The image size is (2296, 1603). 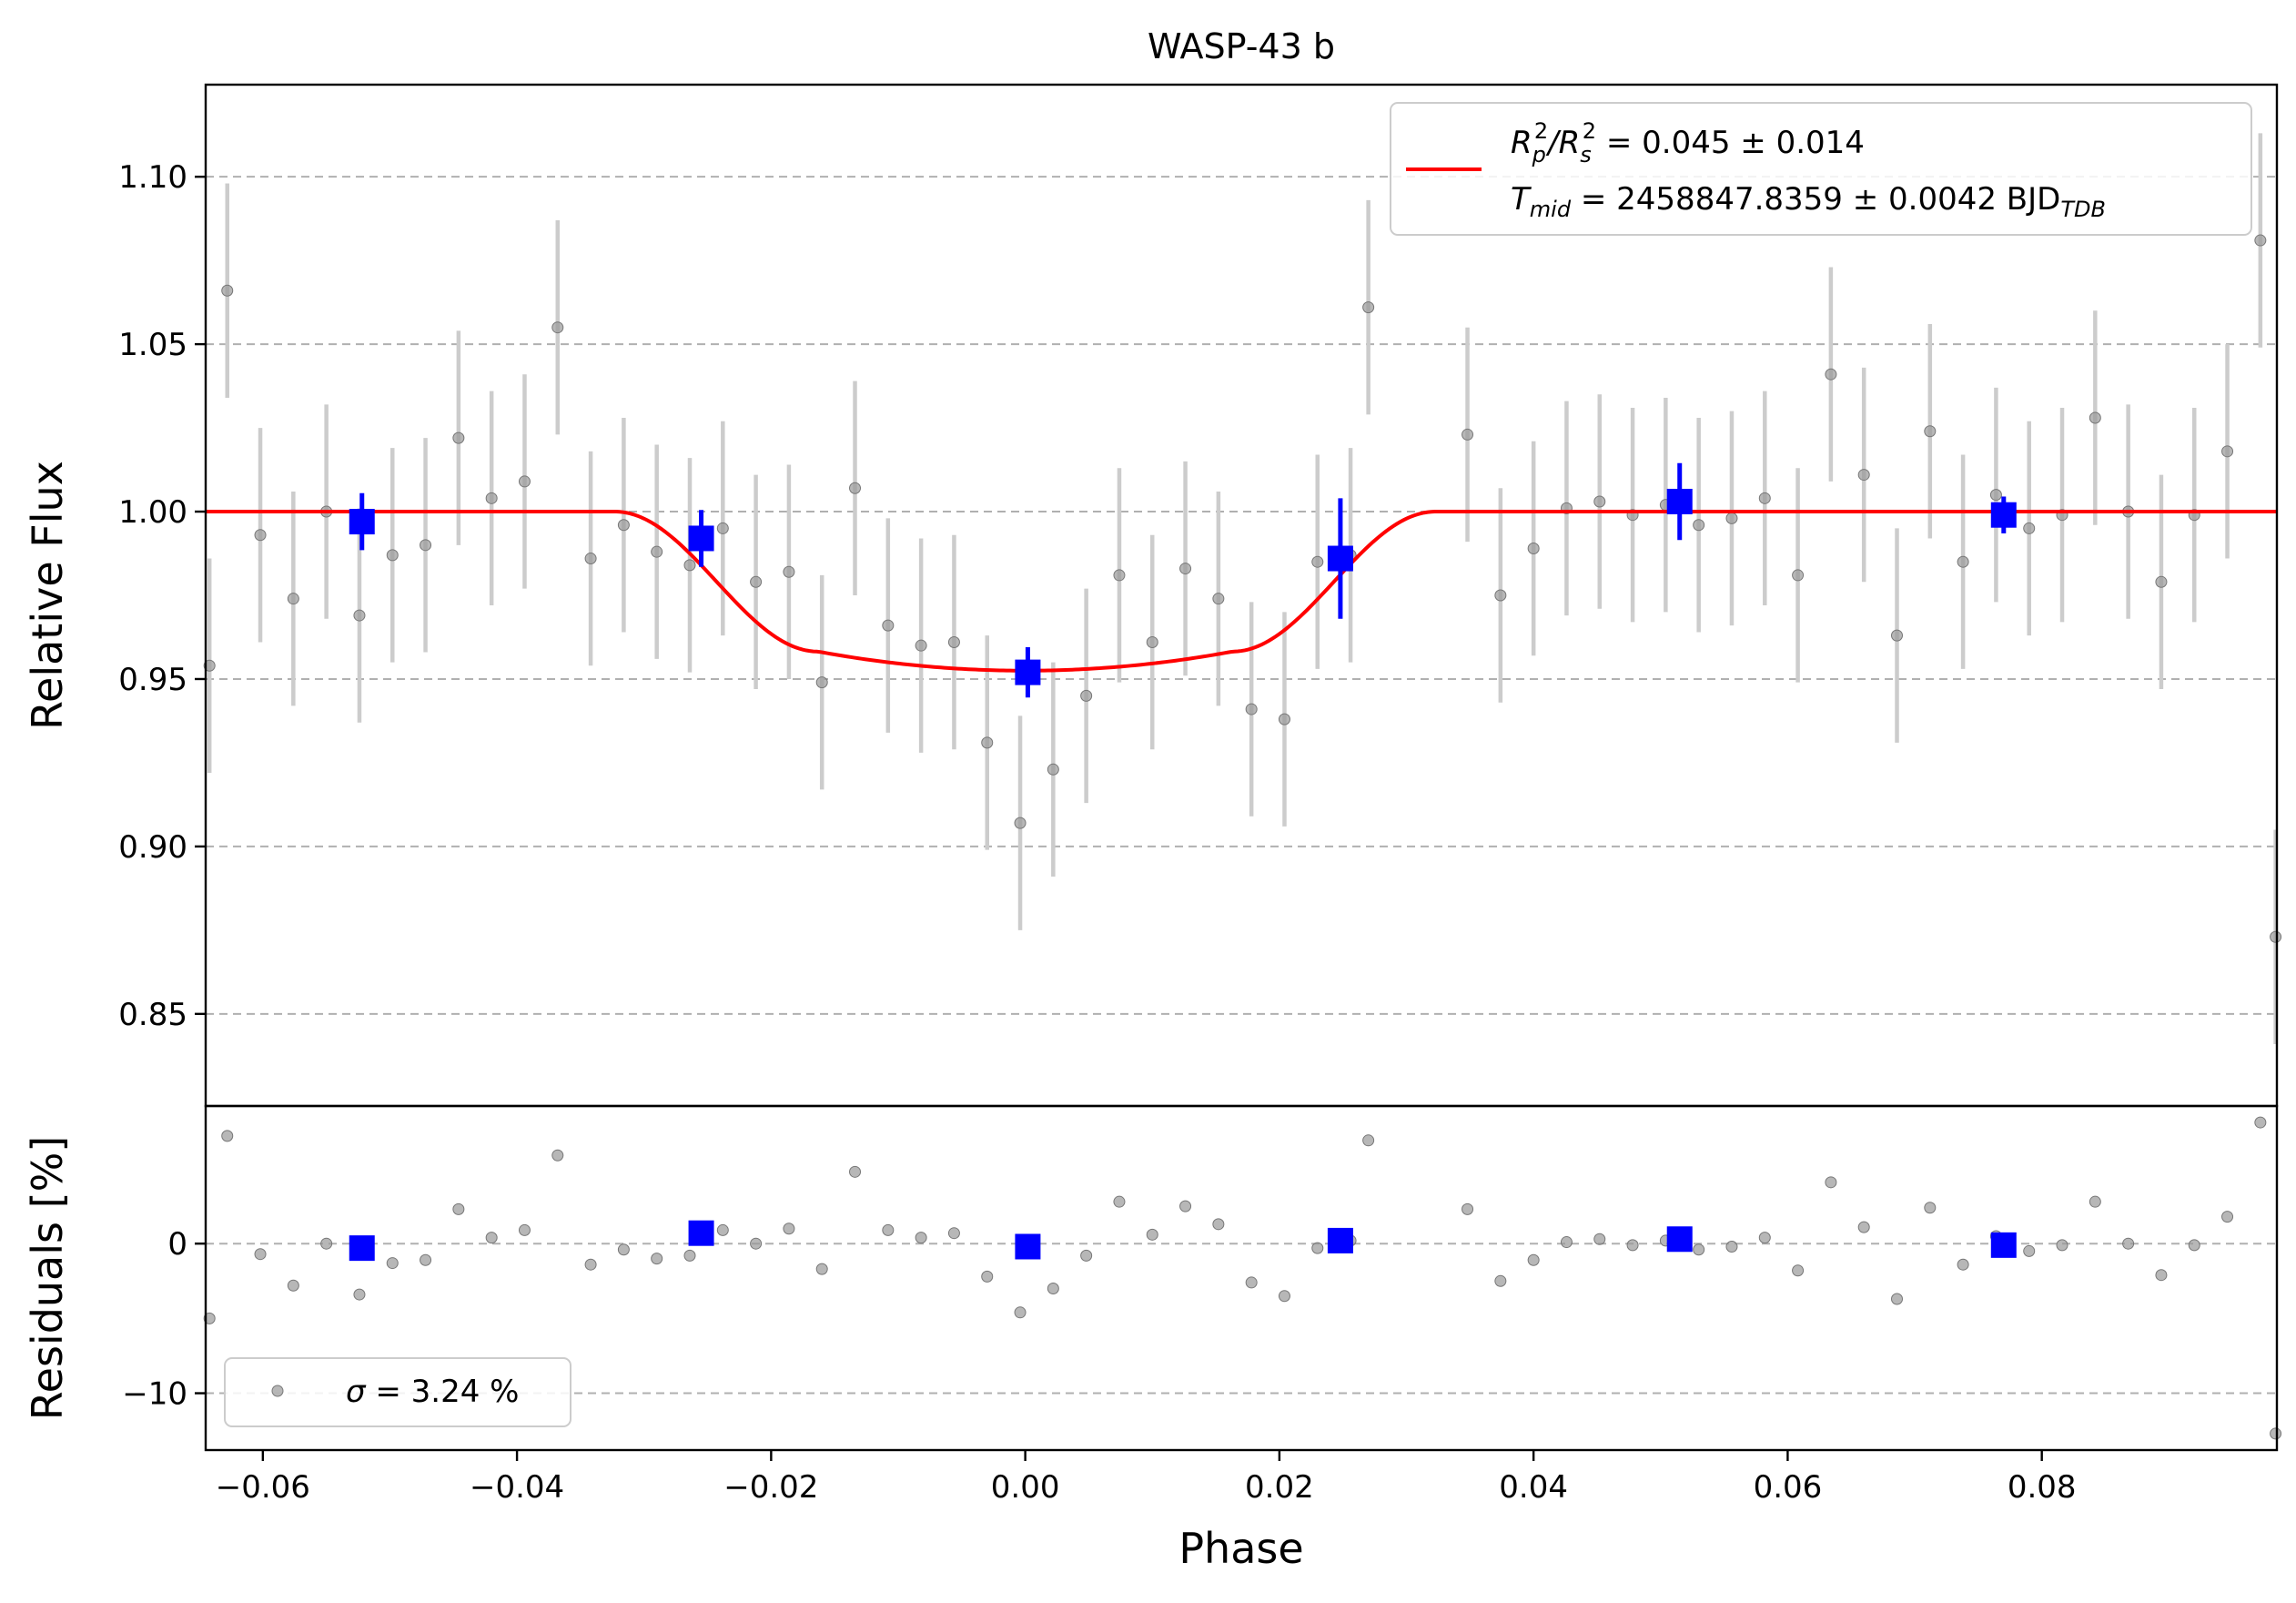 I want to click on y-tick-label: 0.95, so click(x=153, y=680).